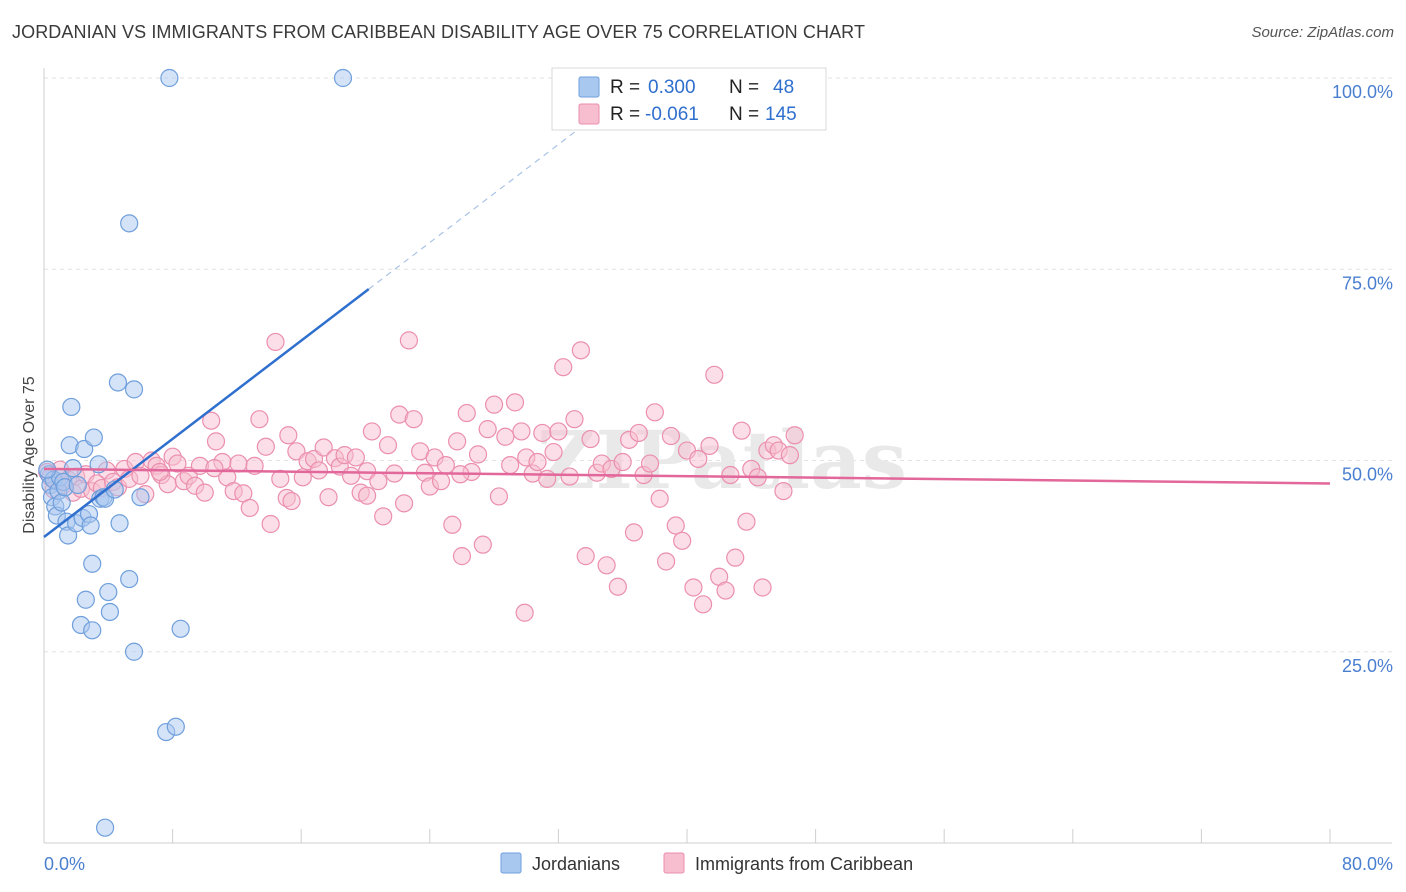  I want to click on legend-r-label-pink: R =, so click(625, 114).